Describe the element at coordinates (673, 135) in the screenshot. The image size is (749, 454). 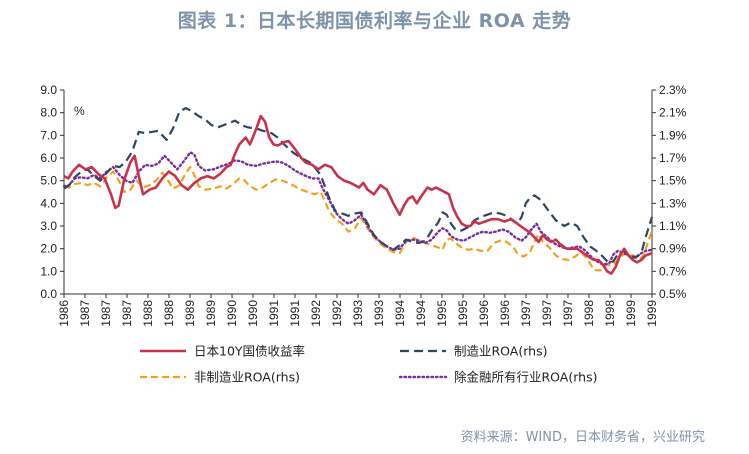
I see `right-axis-tick-label: 1.9%` at that location.